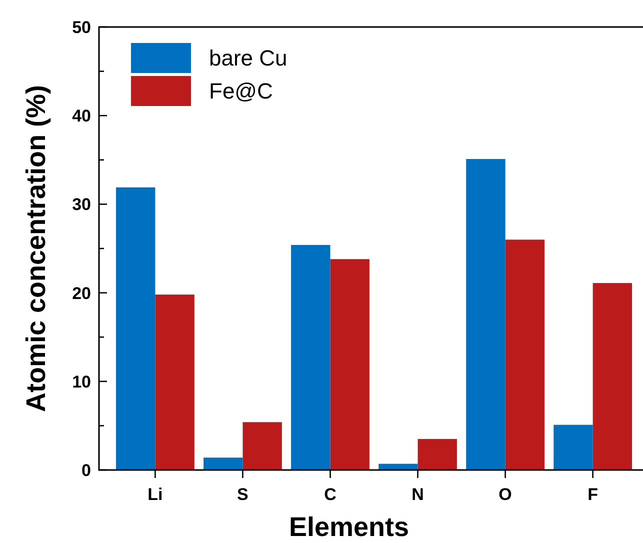 The image size is (643, 543). I want to click on x-tick-label: F, so click(593, 494).